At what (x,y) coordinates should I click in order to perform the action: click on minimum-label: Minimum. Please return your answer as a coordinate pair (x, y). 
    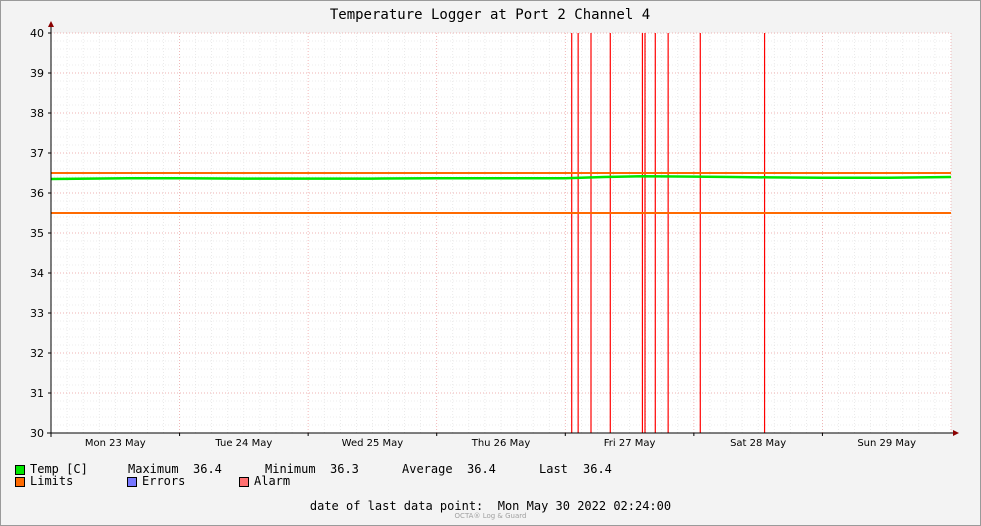
    Looking at the image, I should click on (290, 469).